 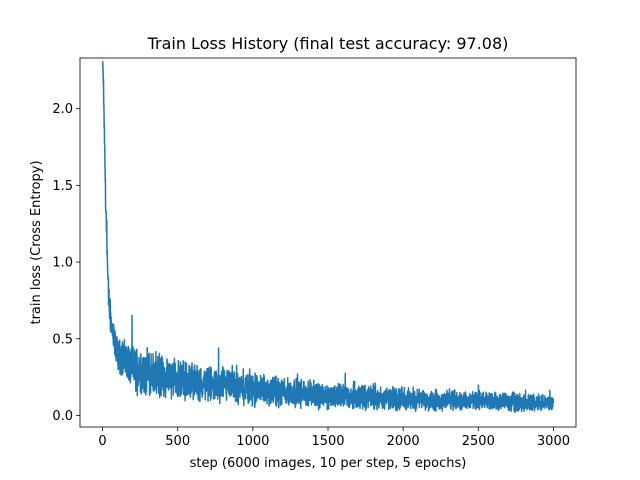 I want to click on y-tick-label: 1.5, so click(x=62, y=186).